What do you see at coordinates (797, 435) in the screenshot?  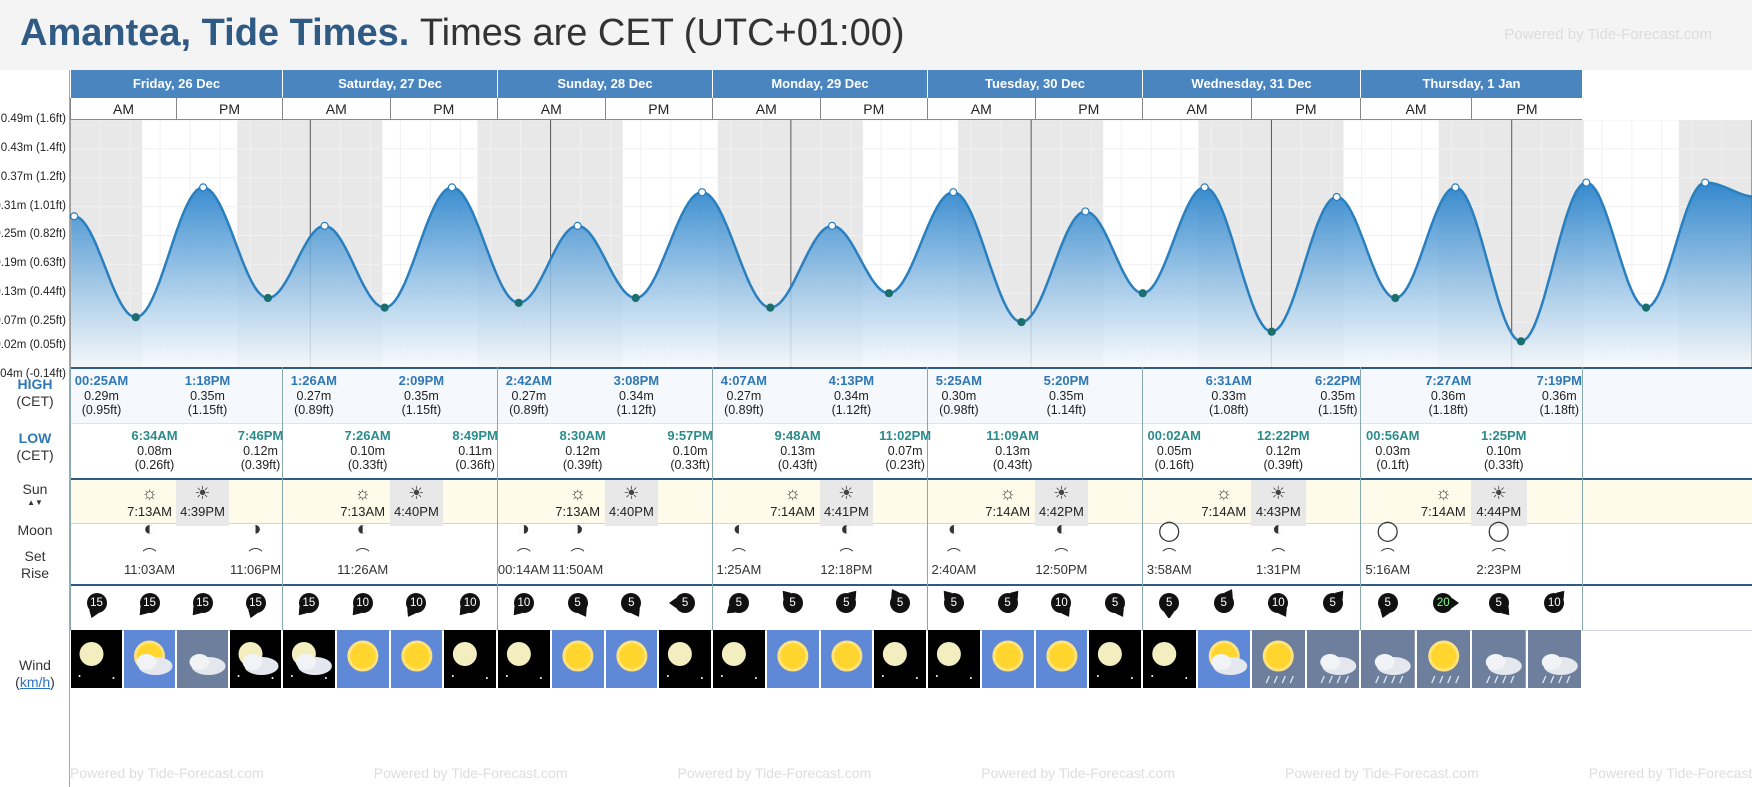 I see `low-tide-time: 9:48AM` at bounding box center [797, 435].